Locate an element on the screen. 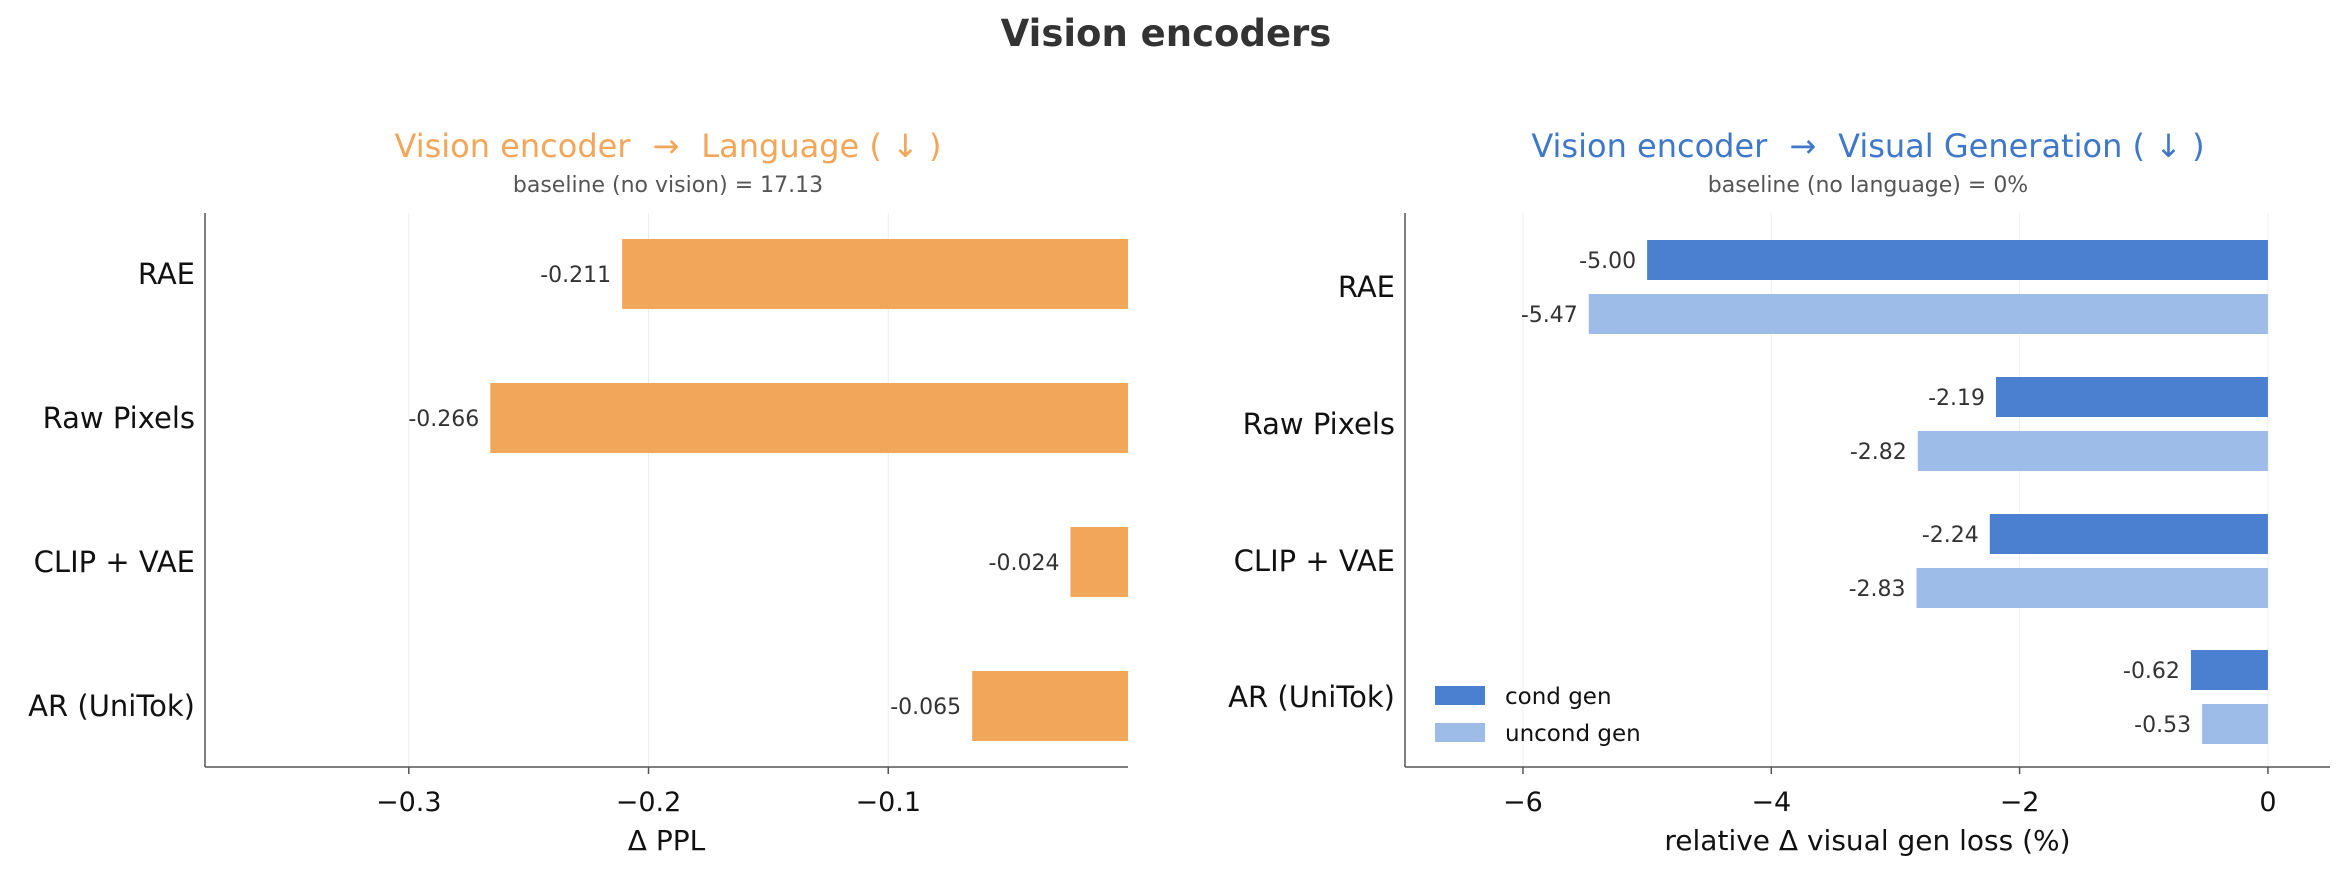 The width and height of the screenshot is (2348, 879). bar-value-label: -2.83 is located at coordinates (1877, 589).